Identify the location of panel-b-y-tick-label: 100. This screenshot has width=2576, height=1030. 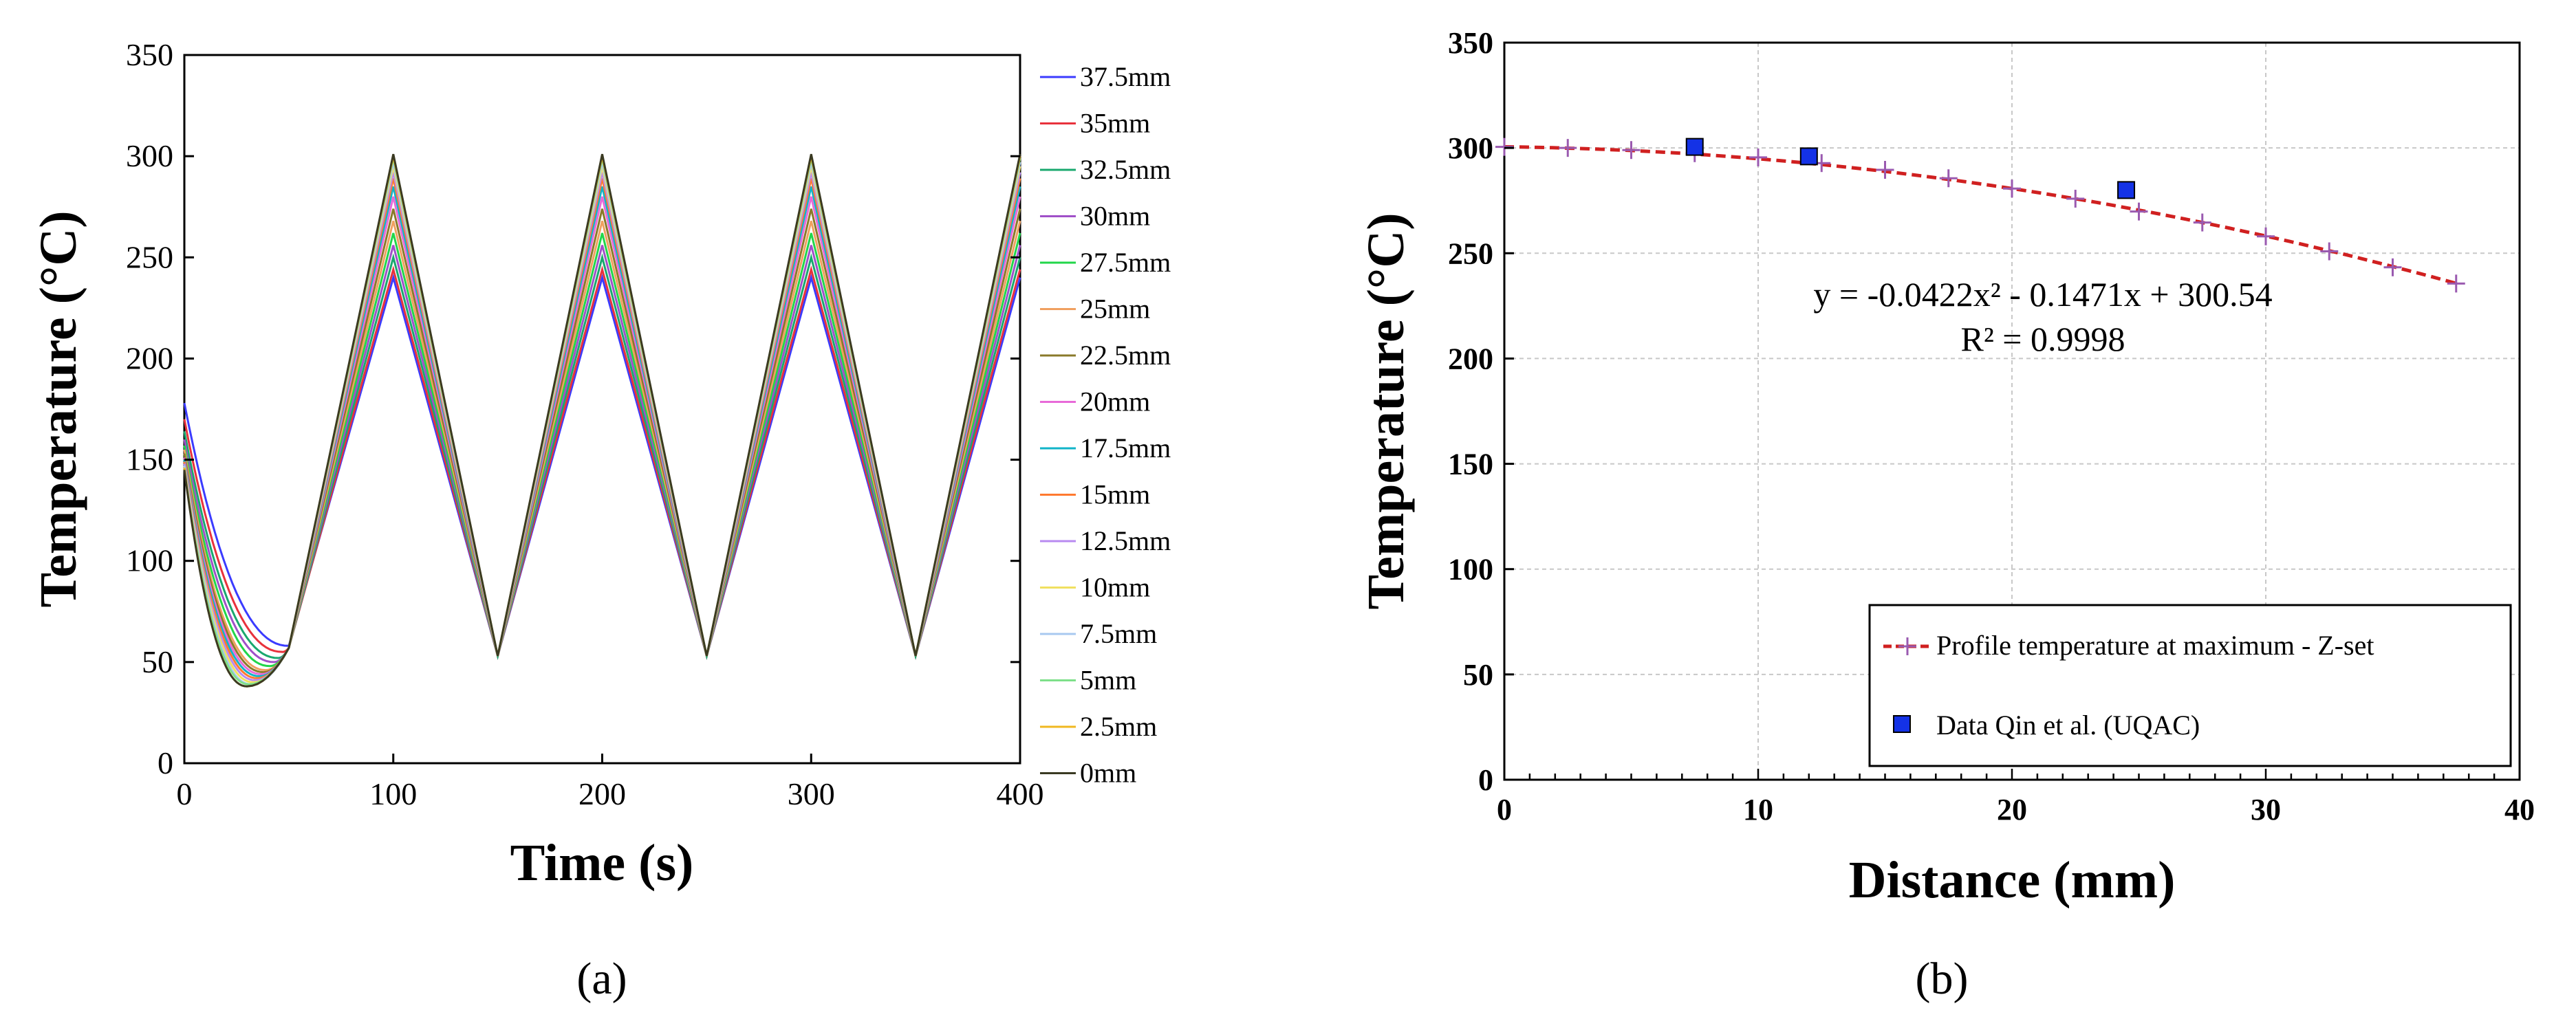
(1471, 570).